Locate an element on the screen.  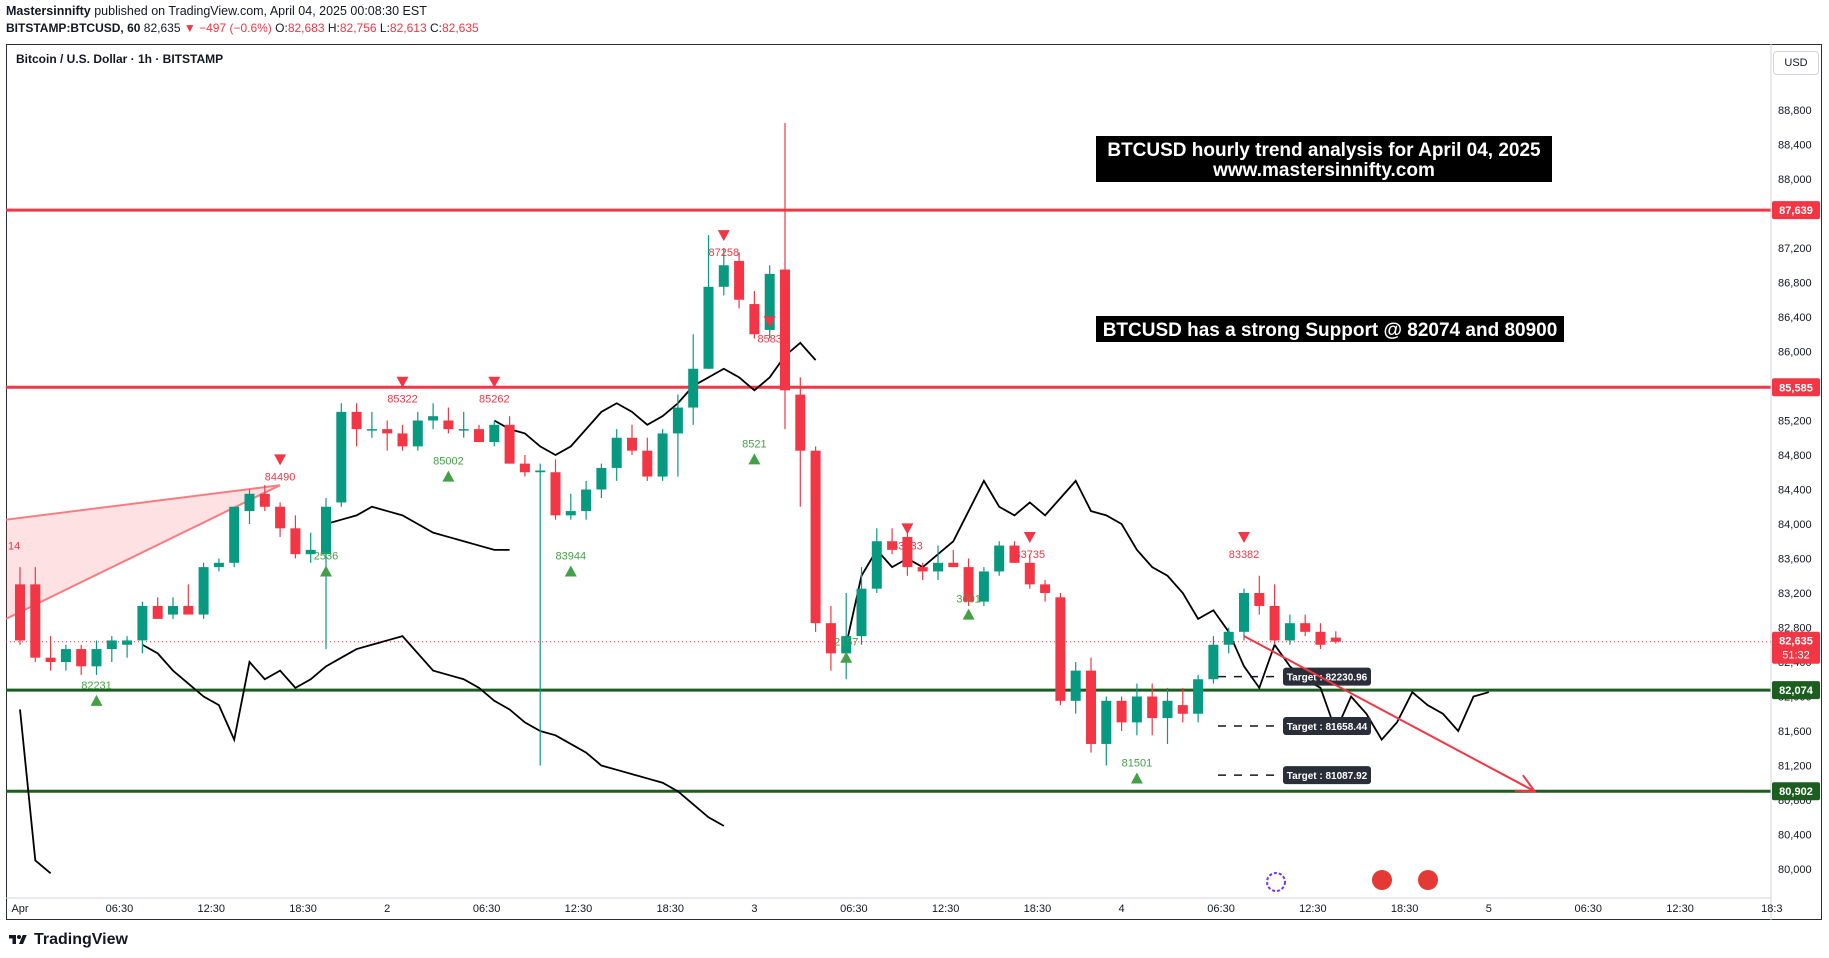
publisher-name: Mastersinnifty is located at coordinates (48, 11).